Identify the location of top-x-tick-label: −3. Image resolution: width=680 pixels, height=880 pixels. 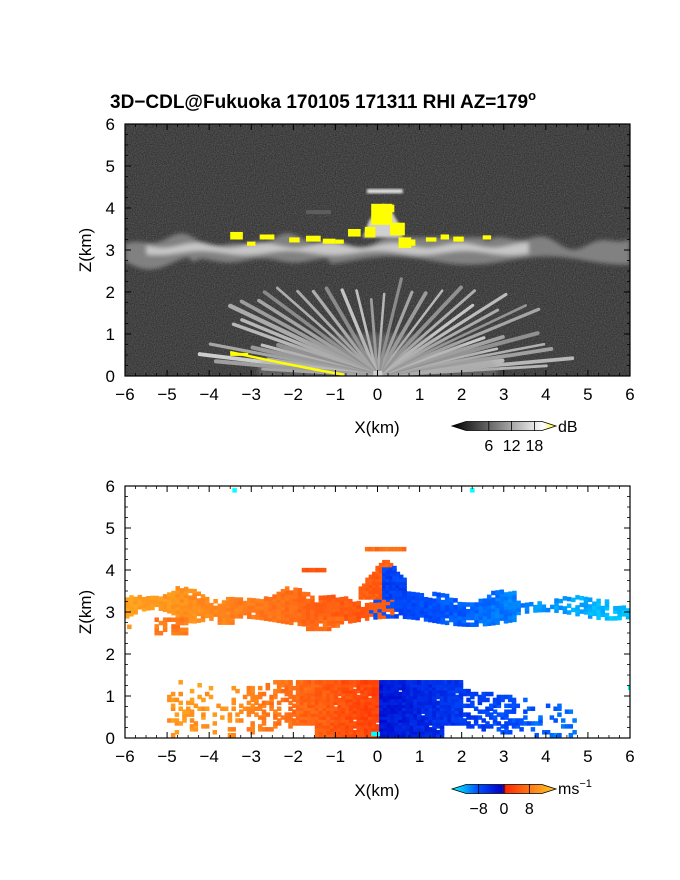
(251, 394).